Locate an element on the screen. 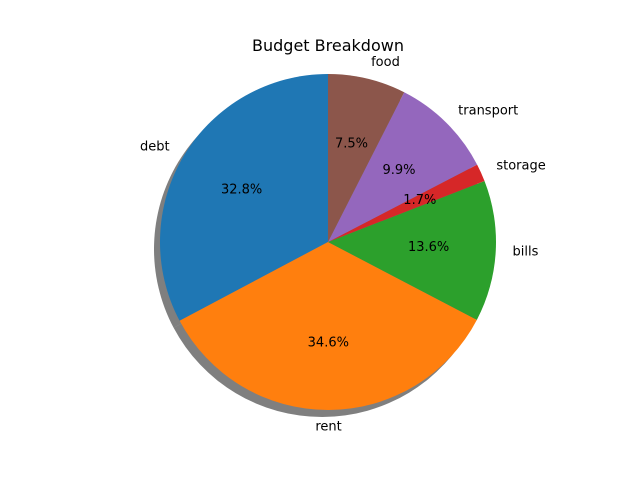 The height and width of the screenshot is (480, 640). slice-label-rent: rent is located at coordinates (328, 426).